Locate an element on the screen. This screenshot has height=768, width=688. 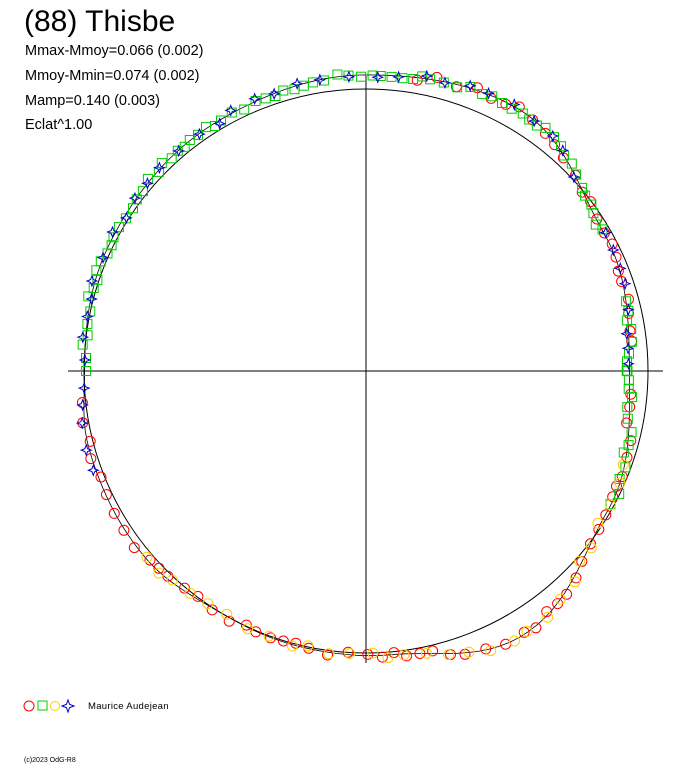
copyright: (c)2023 OdG-R8 is located at coordinates (50, 760).